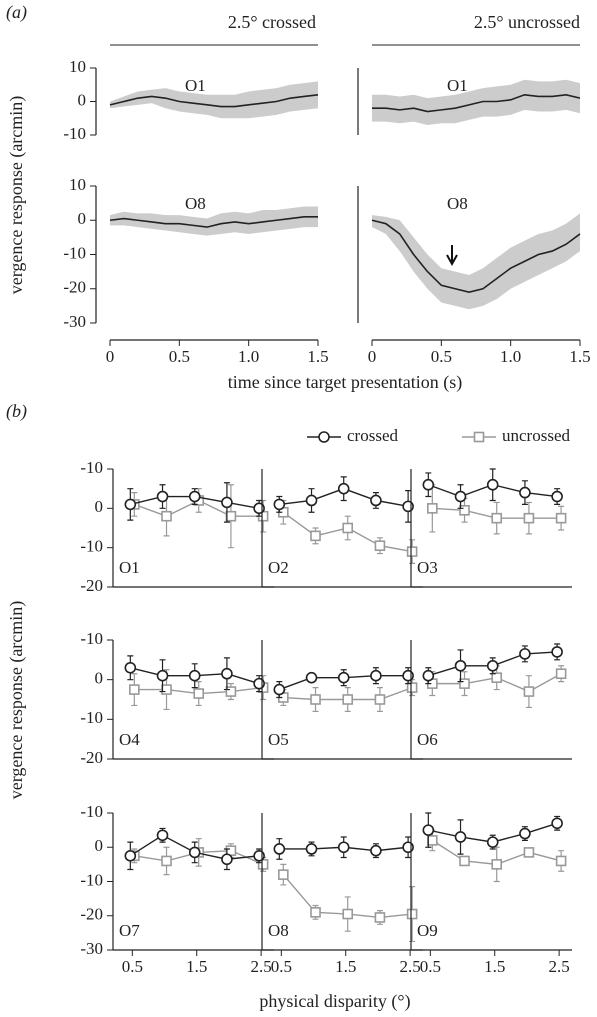 This screenshot has width=597, height=1017. I want to click on panel-label: (b), so click(16, 411).